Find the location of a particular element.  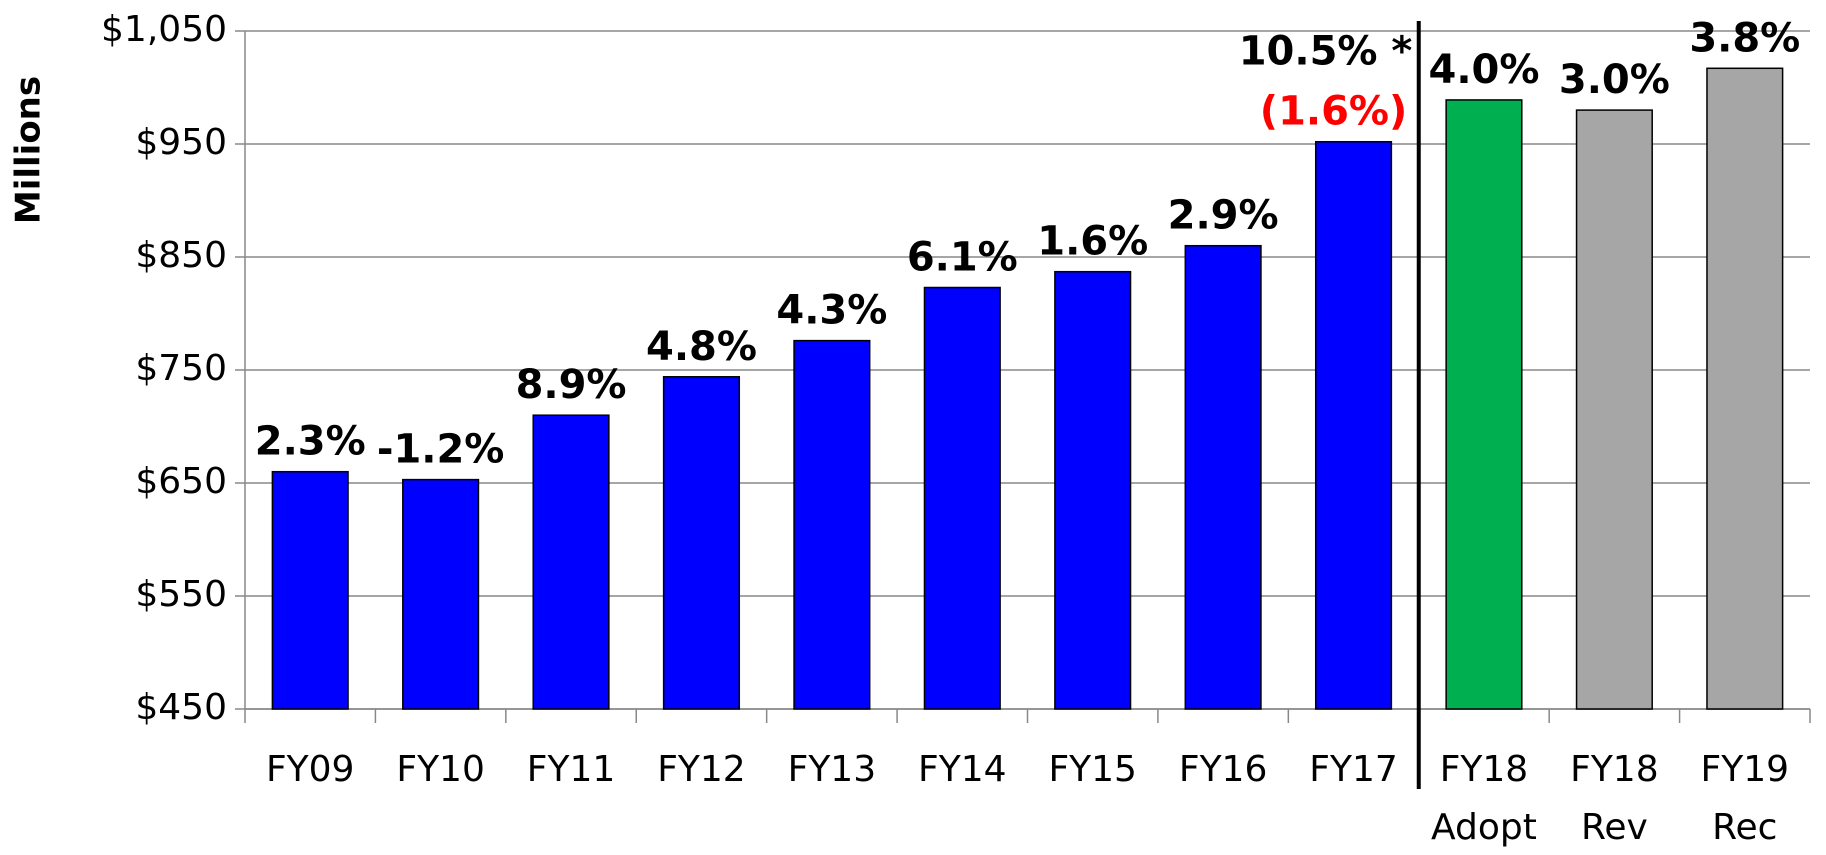

y-tick-label: $650 is located at coordinates (181, 481).